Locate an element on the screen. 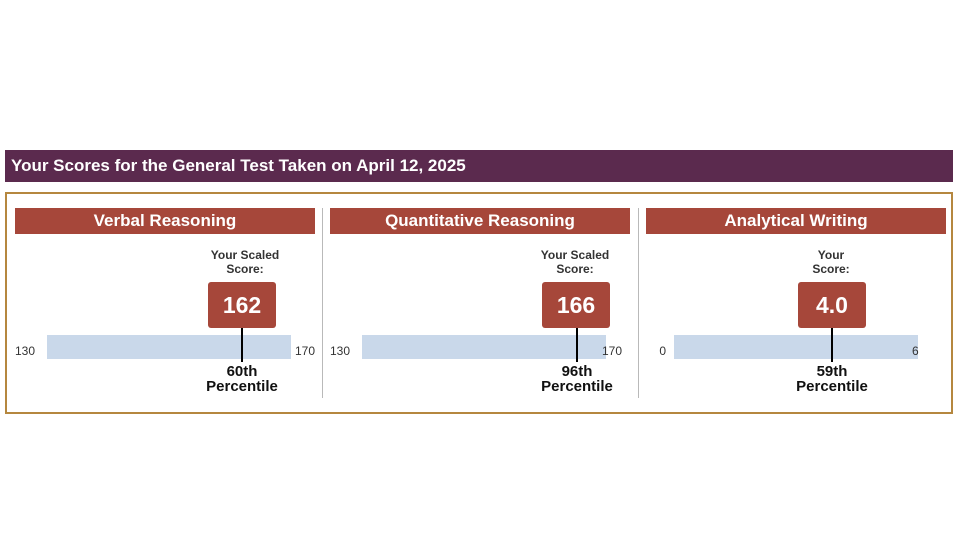  verbal-reasoning-title: Verbal Reasoning is located at coordinates (165, 221).